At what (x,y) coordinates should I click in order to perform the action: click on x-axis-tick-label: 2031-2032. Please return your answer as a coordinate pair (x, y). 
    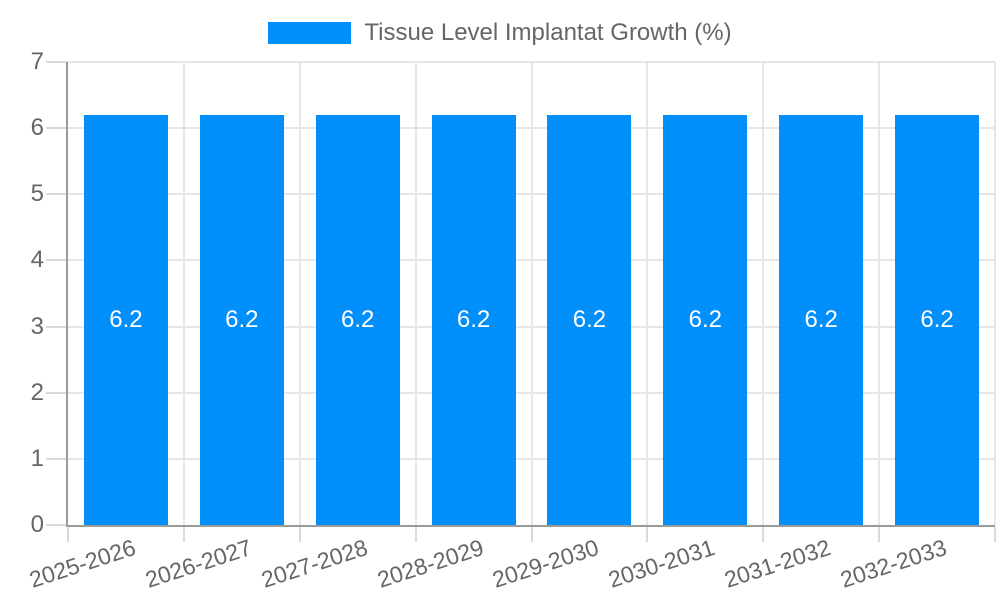
    Looking at the image, I should click on (777, 563).